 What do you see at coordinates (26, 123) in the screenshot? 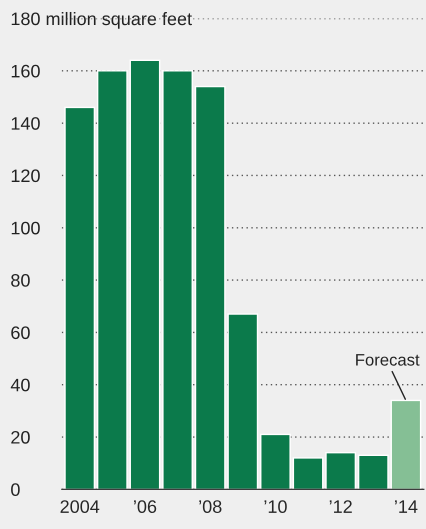
I see `y-tick-label: 140` at bounding box center [26, 123].